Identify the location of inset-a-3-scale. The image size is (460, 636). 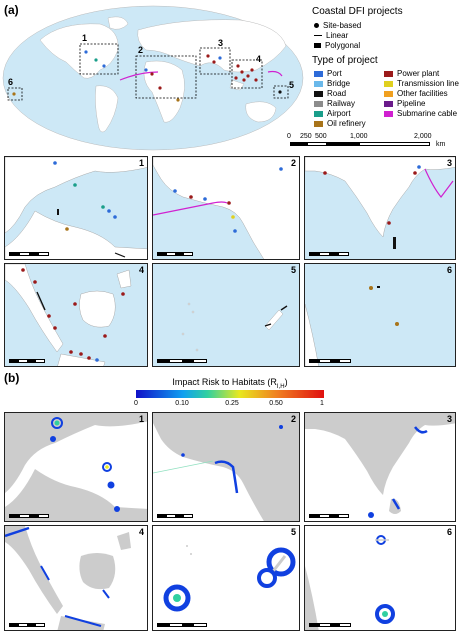
(329, 254).